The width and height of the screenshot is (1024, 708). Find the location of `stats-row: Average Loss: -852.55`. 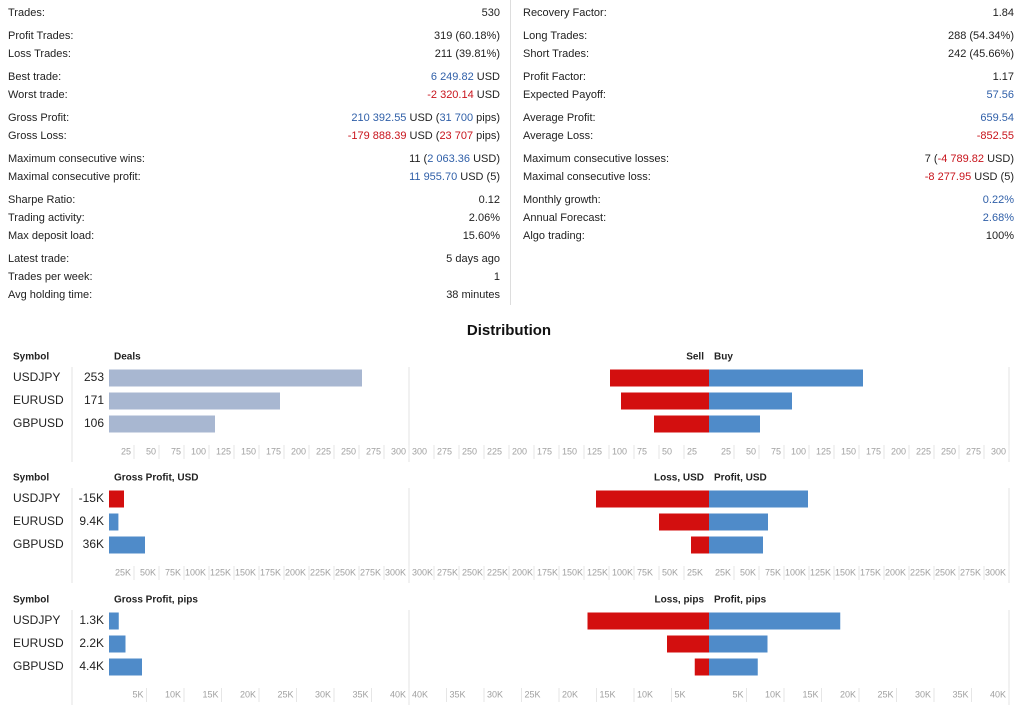

stats-row: Average Loss: -852.55 is located at coordinates (768, 136).